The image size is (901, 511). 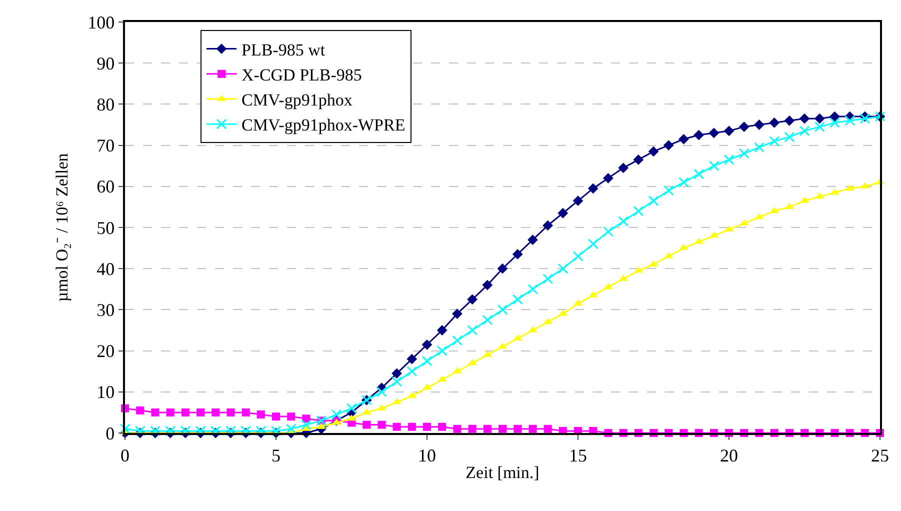 I want to click on x-tick-label: 25, so click(x=880, y=455).